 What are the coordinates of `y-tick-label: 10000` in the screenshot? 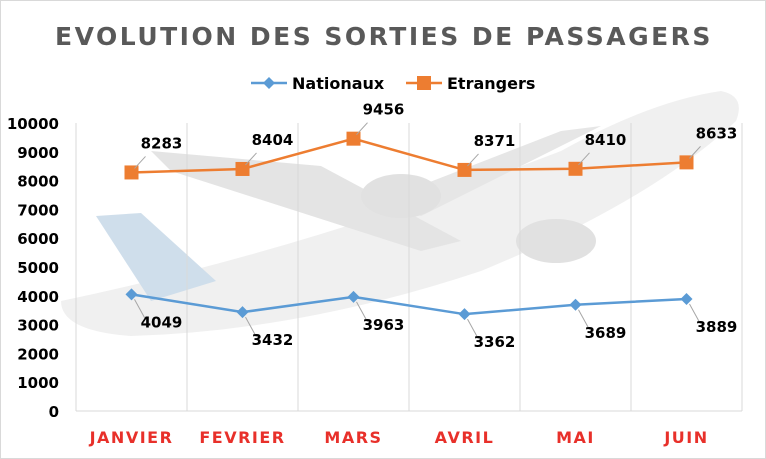 It's located at (33, 124).